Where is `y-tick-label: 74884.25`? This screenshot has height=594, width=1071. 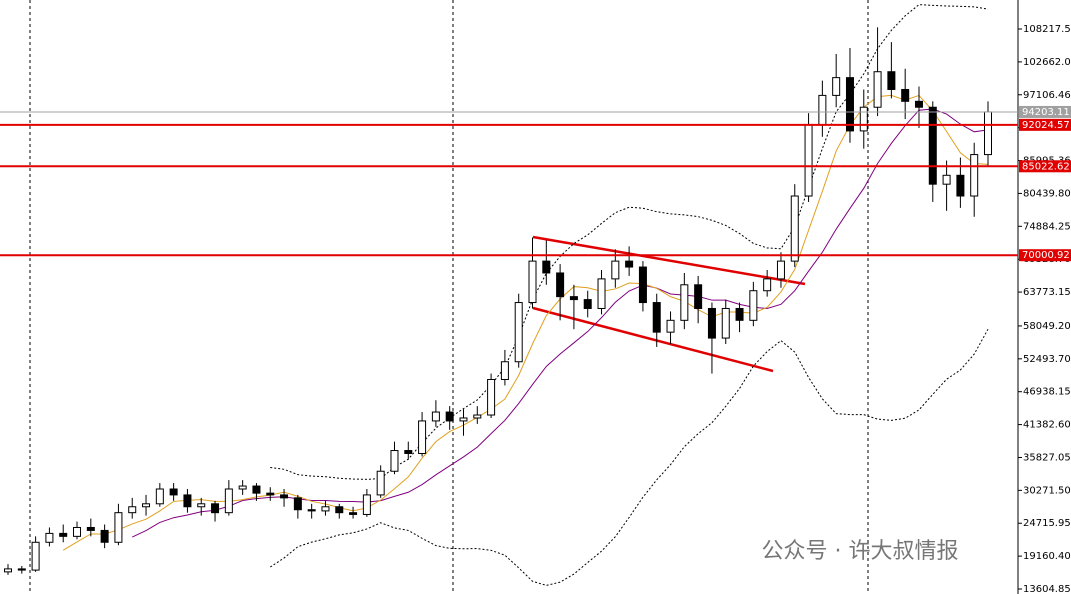 y-tick-label: 74884.25 is located at coordinates (1047, 226).